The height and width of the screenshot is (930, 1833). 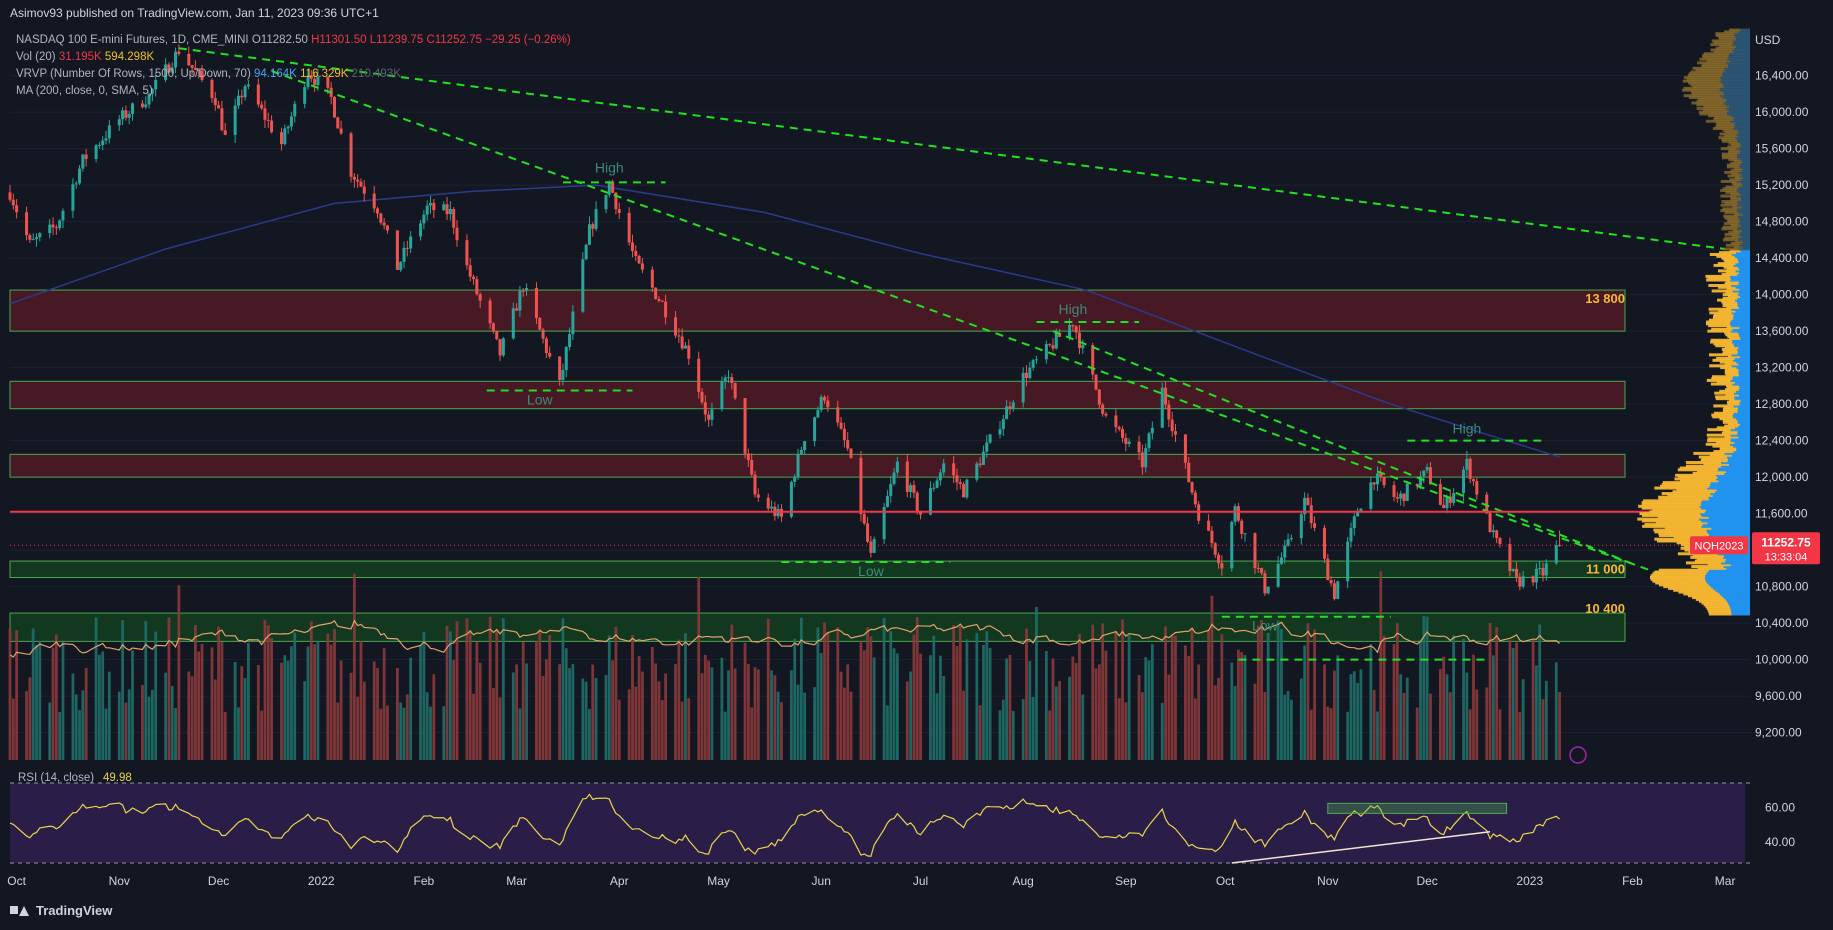 I want to click on price-tick-label: 9,600.00, so click(x=1778, y=696).